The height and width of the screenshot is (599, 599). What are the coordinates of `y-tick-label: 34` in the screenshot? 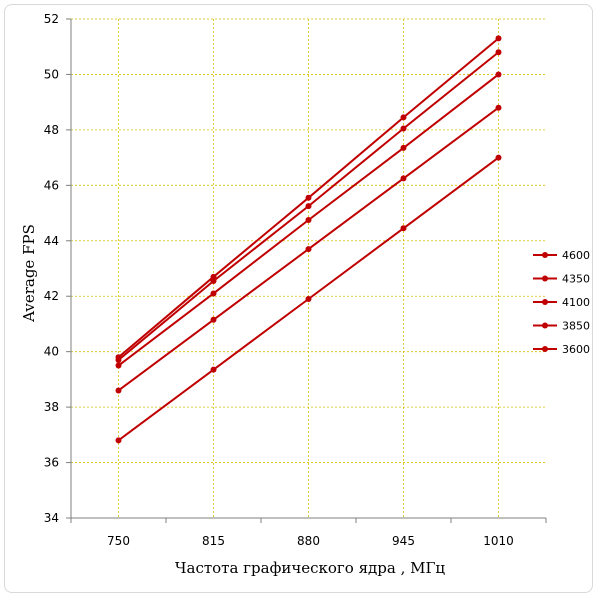 It's located at (51, 518).